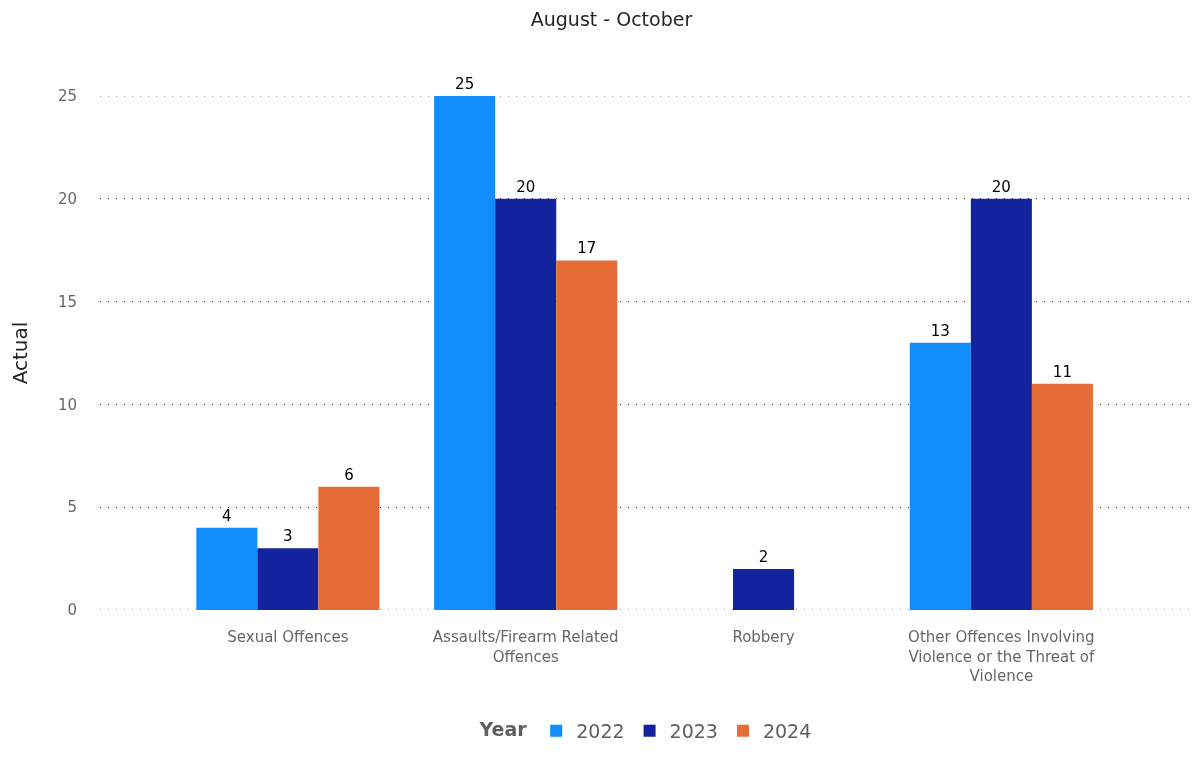 Image resolution: width=1199 pixels, height=758 pixels. What do you see at coordinates (787, 731) in the screenshot?
I see `legend-label: 2024` at bounding box center [787, 731].